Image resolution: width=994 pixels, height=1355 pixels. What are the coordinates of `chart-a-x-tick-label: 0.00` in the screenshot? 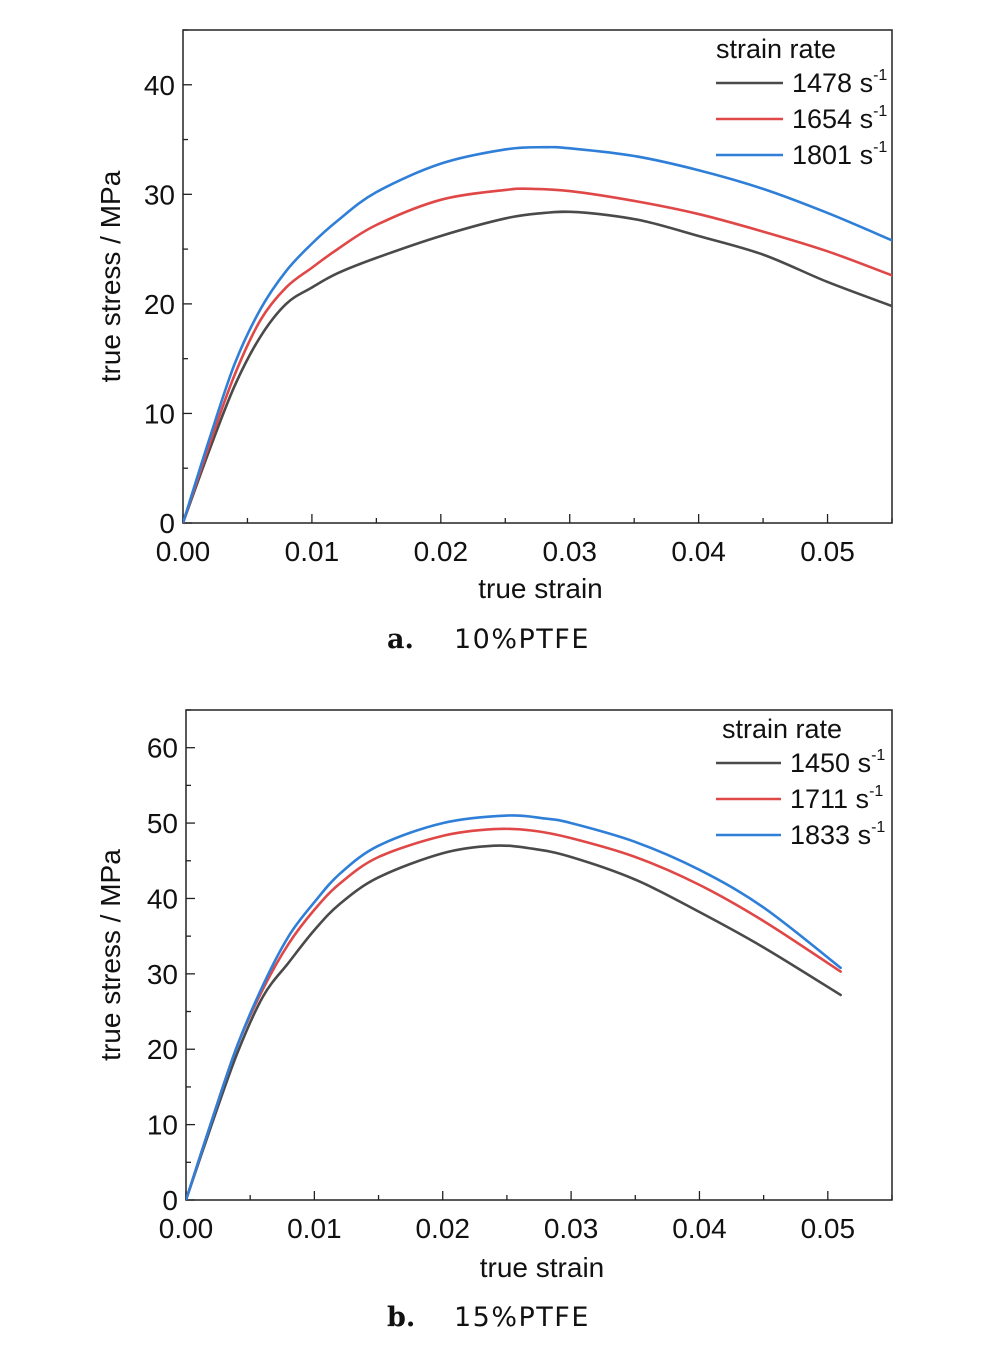 It's located at (183, 551).